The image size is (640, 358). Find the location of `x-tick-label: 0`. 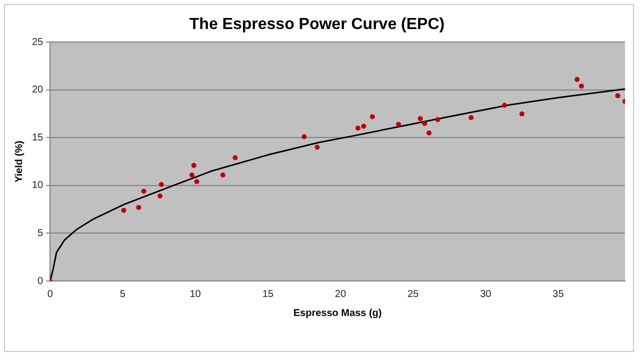

x-tick-label: 0 is located at coordinates (50, 294).